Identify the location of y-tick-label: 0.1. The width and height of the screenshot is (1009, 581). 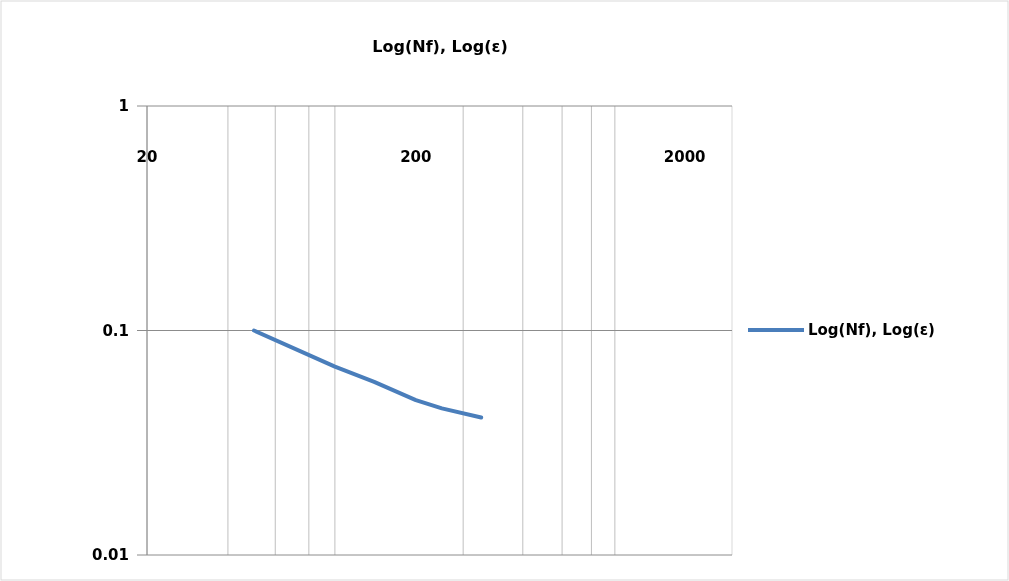
(115, 330).